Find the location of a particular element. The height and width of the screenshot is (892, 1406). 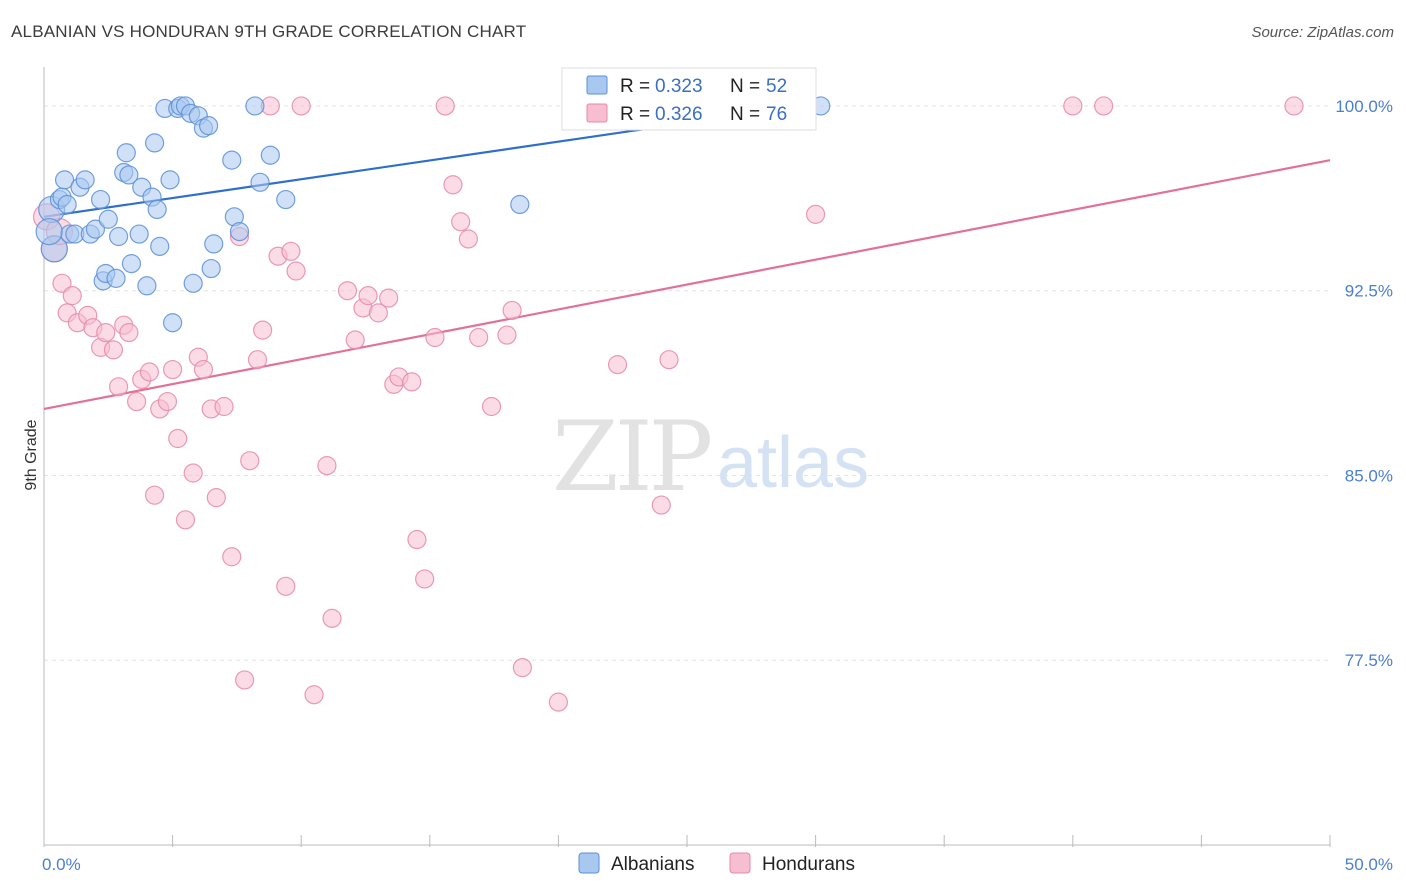

bottom-legend: Albanians Hondurans is located at coordinates (716, 863).